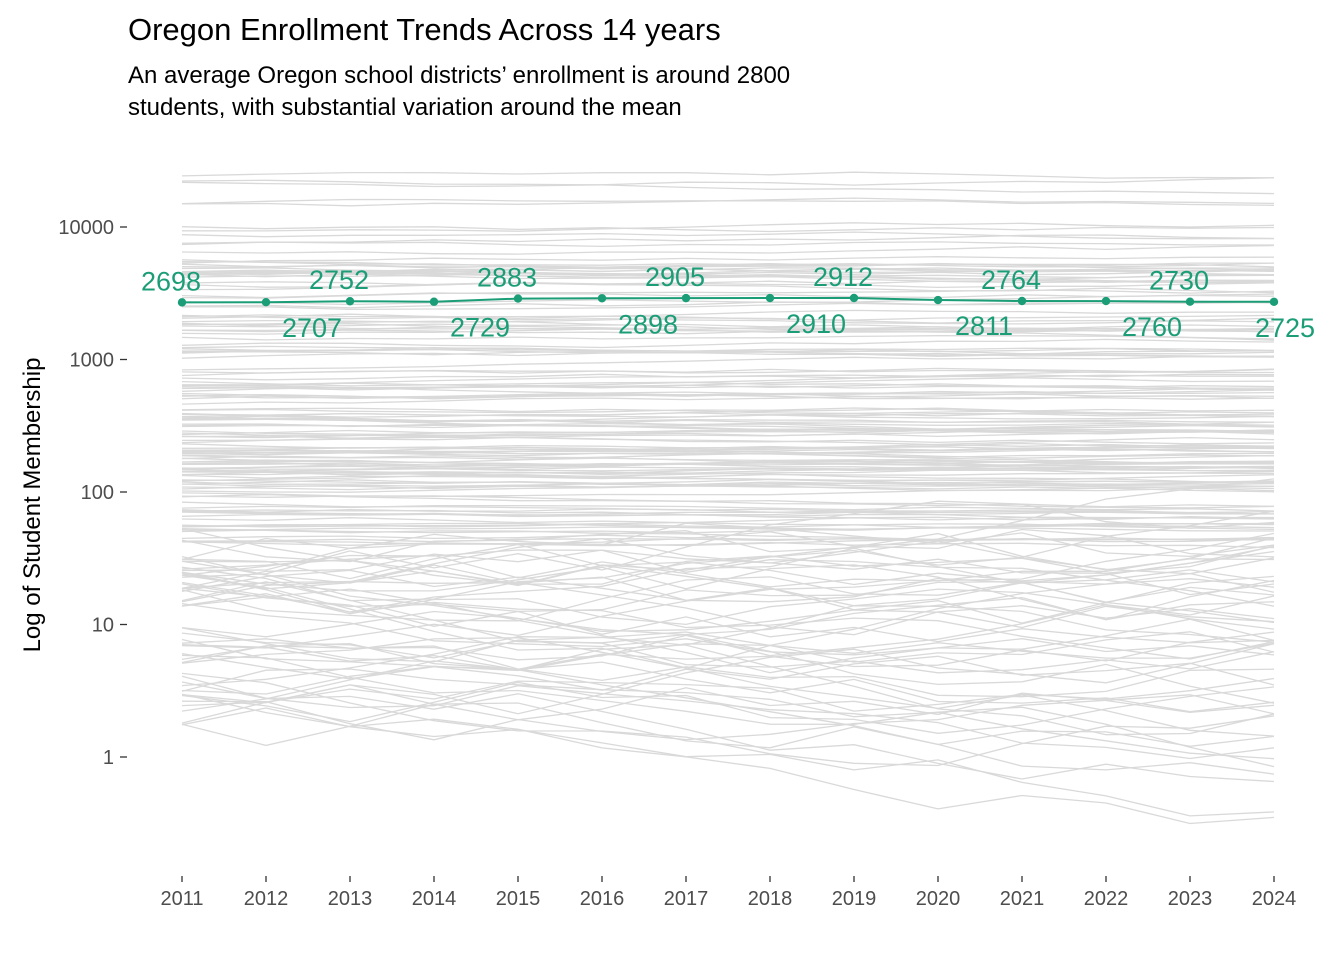 The width and height of the screenshot is (1344, 960). What do you see at coordinates (181, 899) in the screenshot?
I see `x-tick-label: 2011` at bounding box center [181, 899].